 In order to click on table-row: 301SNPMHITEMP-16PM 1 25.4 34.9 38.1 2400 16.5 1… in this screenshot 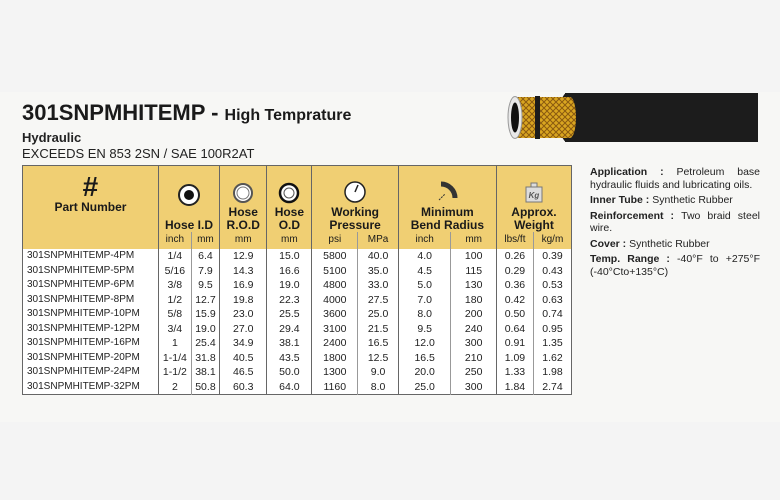, I will do `click(297, 343)`.